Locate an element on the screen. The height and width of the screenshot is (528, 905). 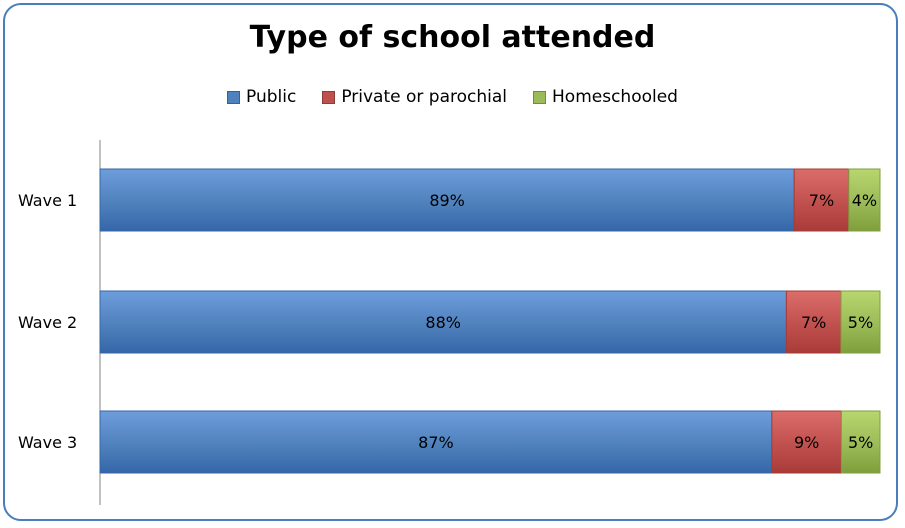
legend-swatch-private-or-parochial is located at coordinates (329, 97).